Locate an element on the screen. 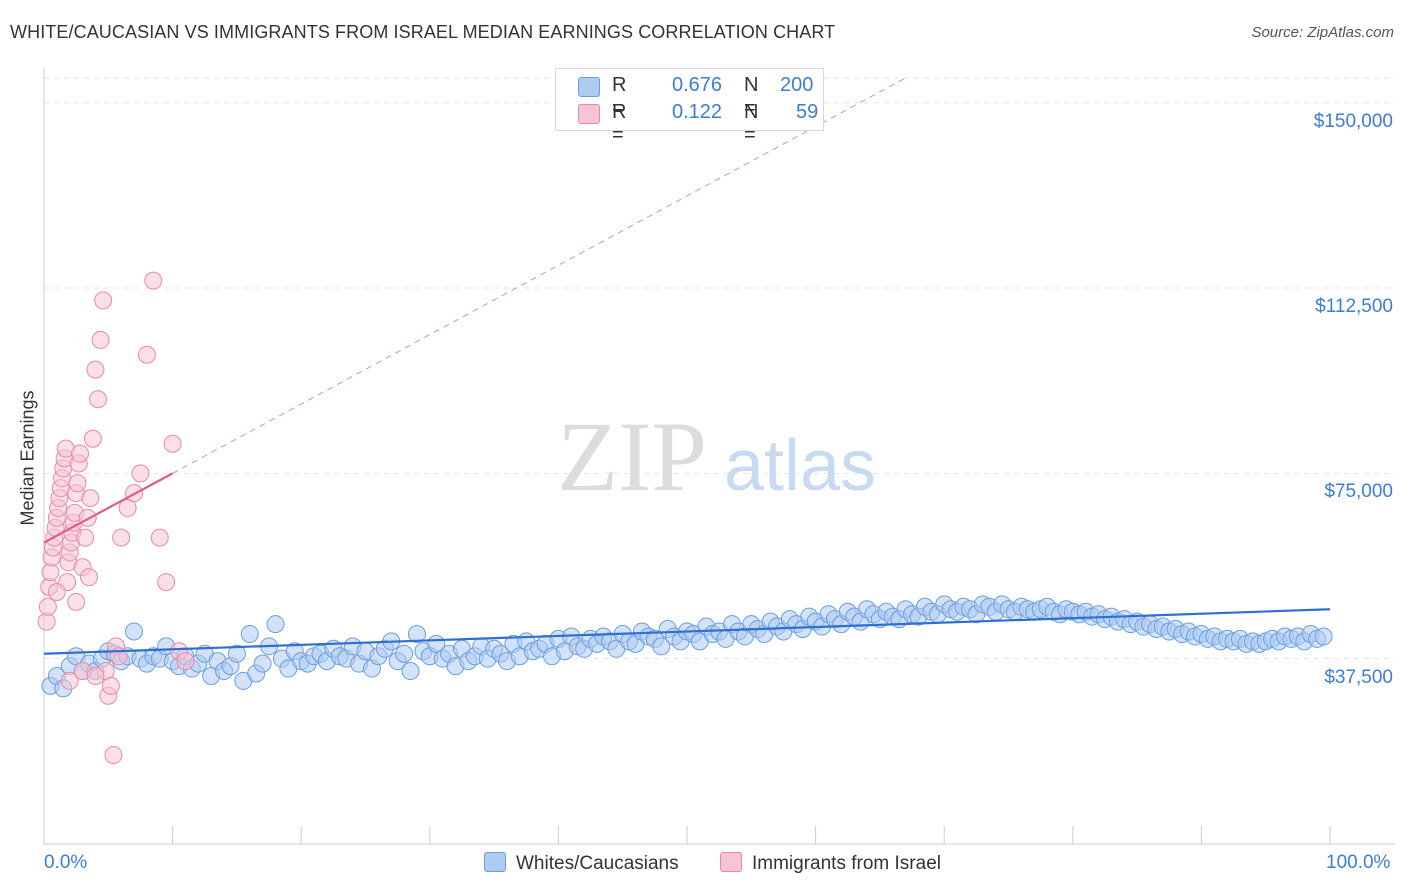 The image size is (1406, 892). legend-r-value: 0.122 is located at coordinates (697, 112).